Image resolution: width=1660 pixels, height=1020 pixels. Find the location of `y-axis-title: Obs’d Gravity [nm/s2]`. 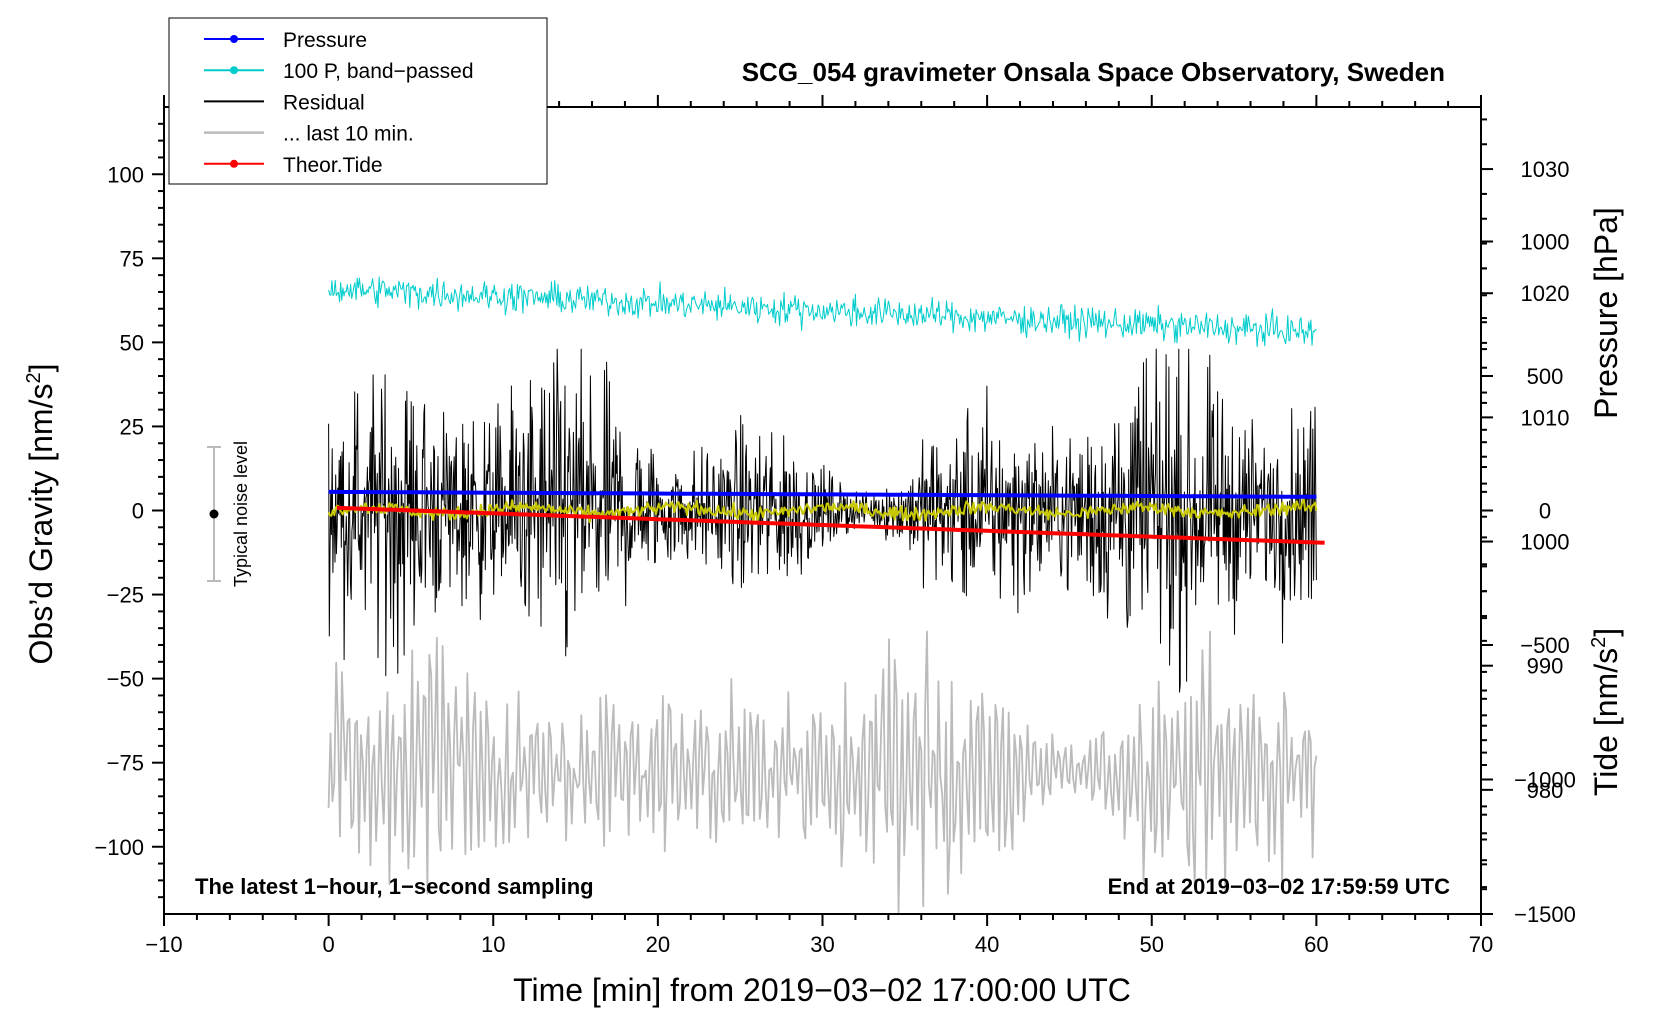

y-axis-title: Obs’d Gravity [nm/s2] is located at coordinates (41, 514).